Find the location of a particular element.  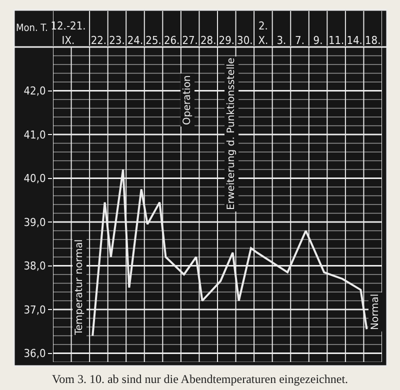

y-tick-label: 39,0 is located at coordinates (35, 222).